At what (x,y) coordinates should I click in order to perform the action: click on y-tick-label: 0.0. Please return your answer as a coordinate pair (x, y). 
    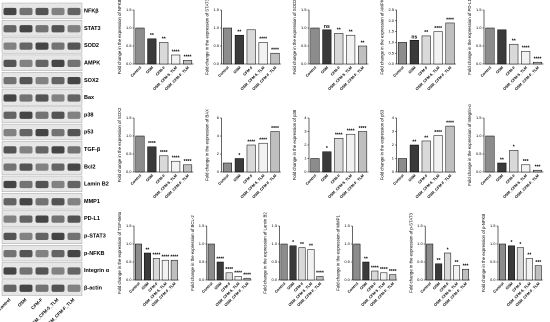
    Looking at the image, I should click on (216, 63).